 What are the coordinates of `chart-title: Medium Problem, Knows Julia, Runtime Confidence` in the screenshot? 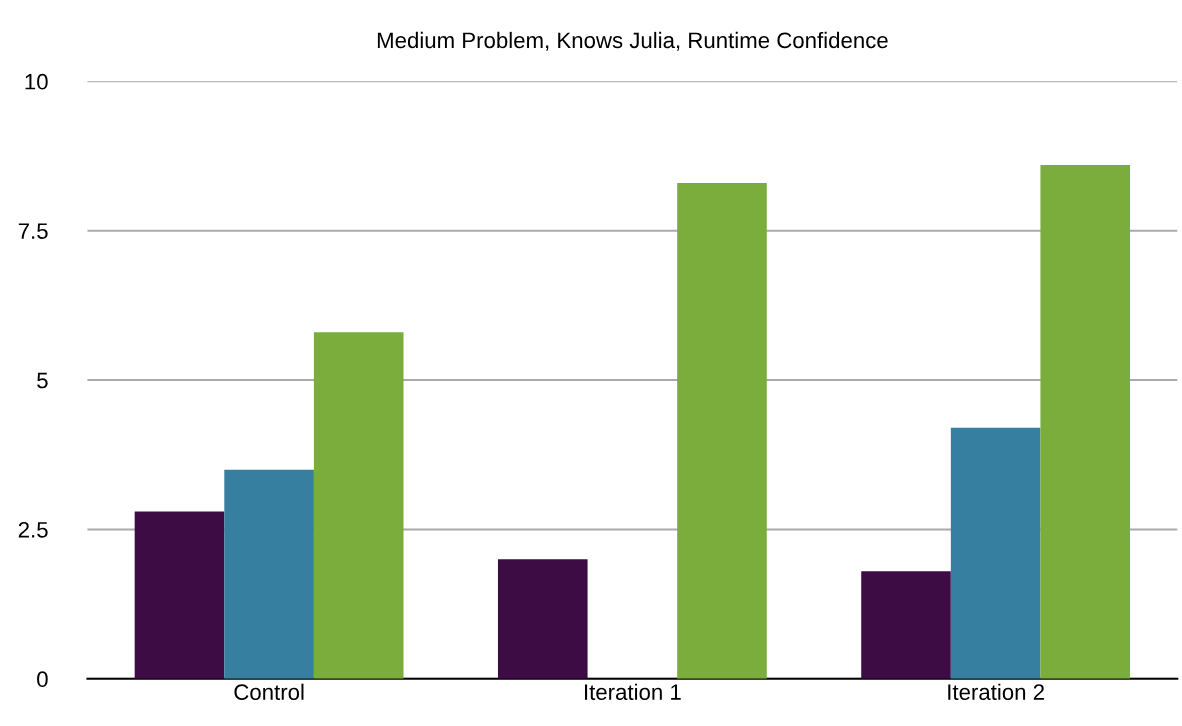 It's located at (632, 41).